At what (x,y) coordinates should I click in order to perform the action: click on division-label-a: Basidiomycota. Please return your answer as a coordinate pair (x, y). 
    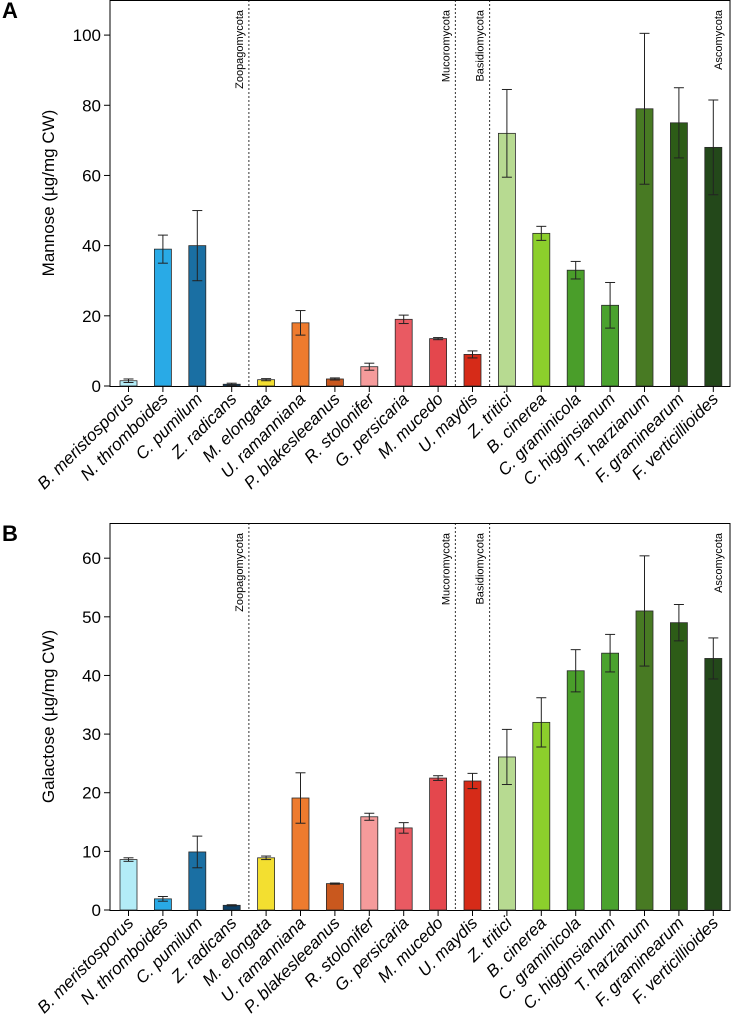
    Looking at the image, I should click on (481, 45).